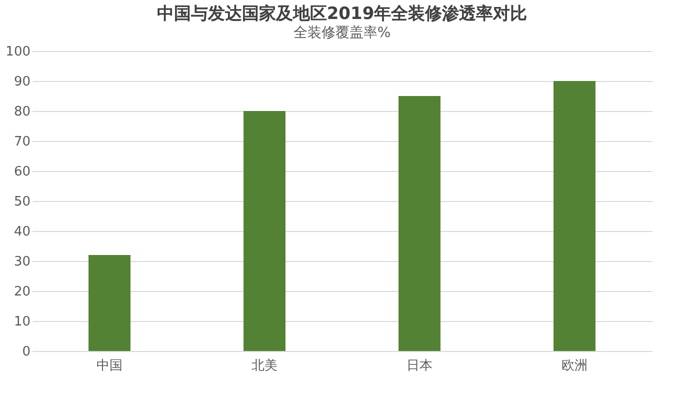  Describe the element at coordinates (22, 82) in the screenshot. I see `y-tick-label: 90` at that location.